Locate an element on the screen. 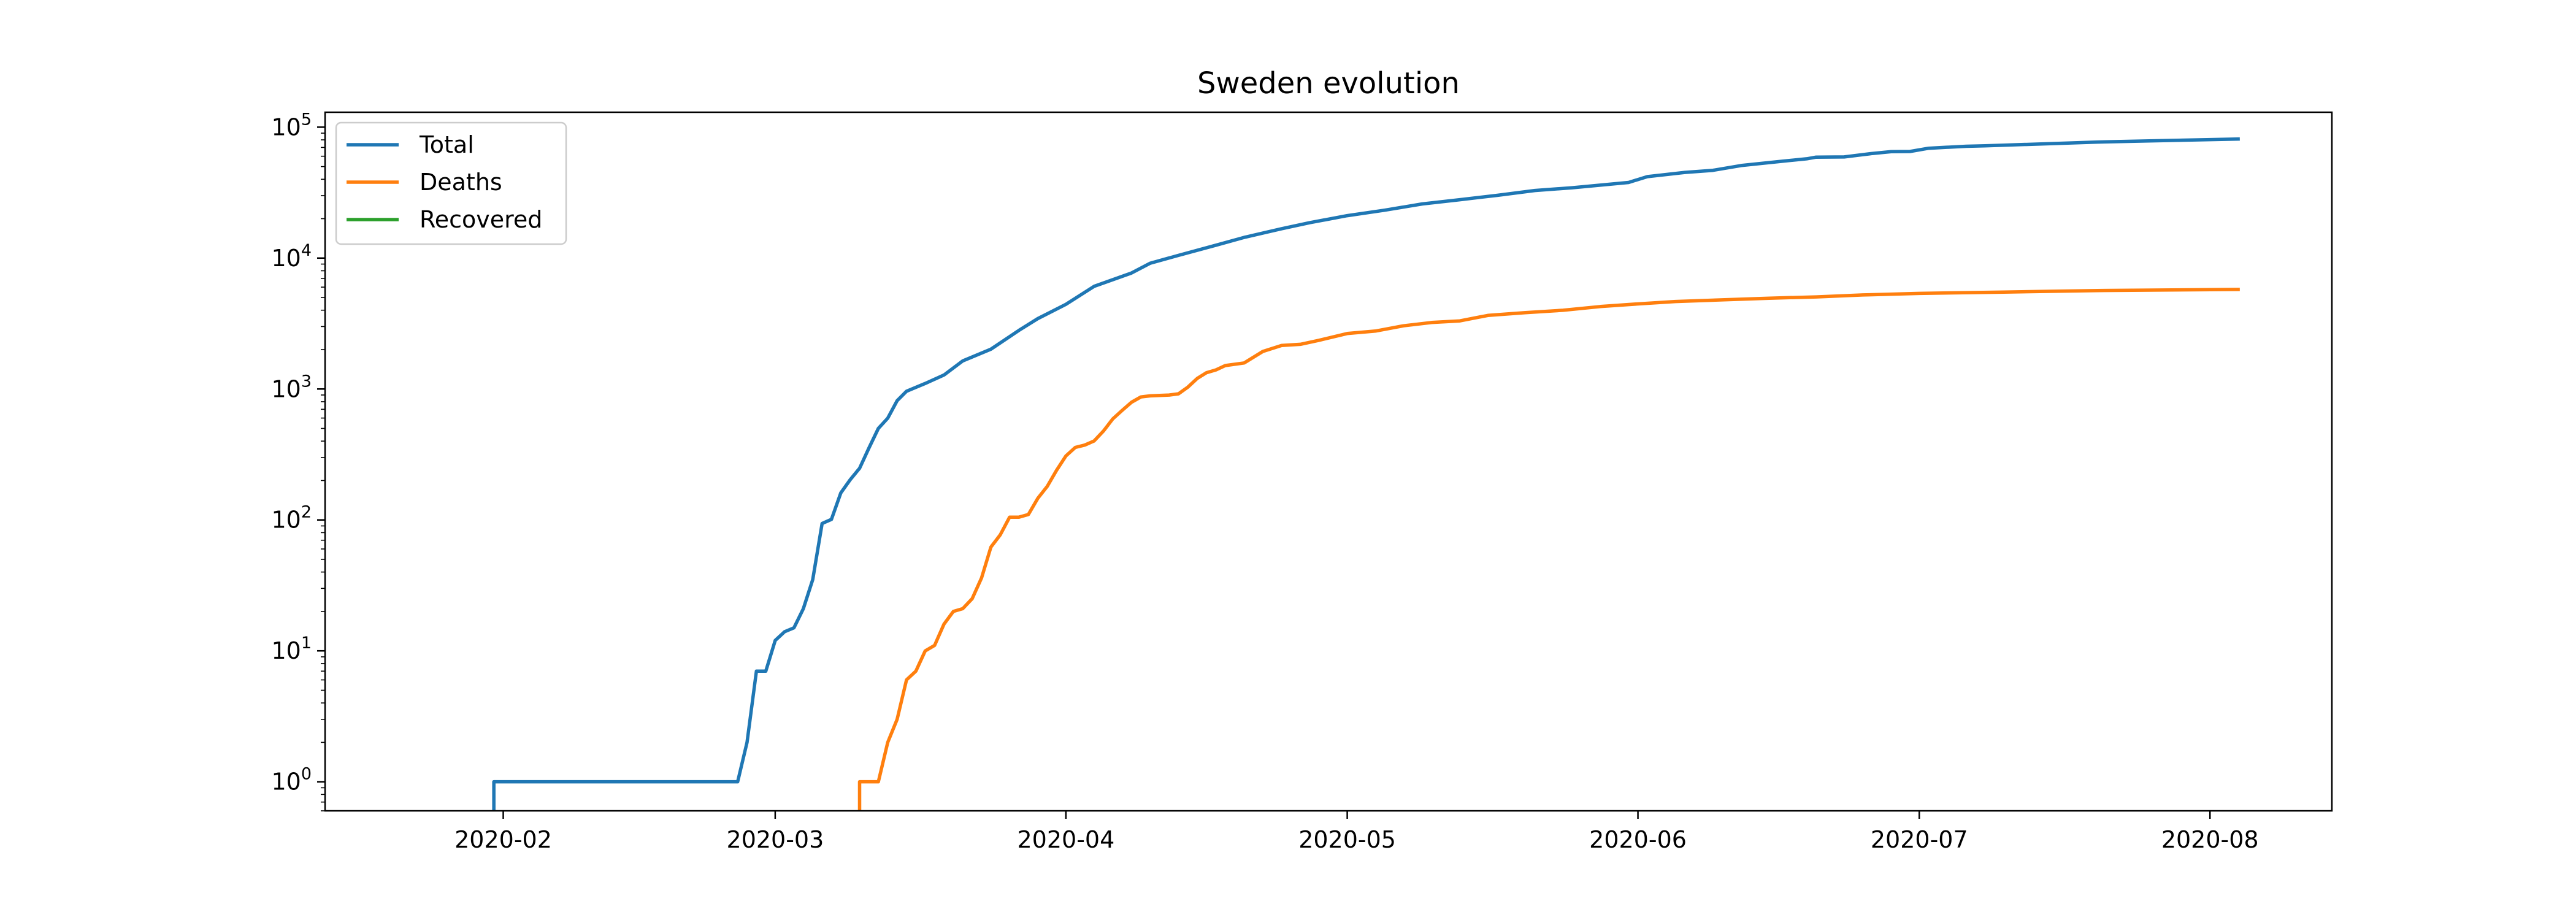 This screenshot has width=2576, height=920. y-tick-label: 10¹ is located at coordinates (291, 649).